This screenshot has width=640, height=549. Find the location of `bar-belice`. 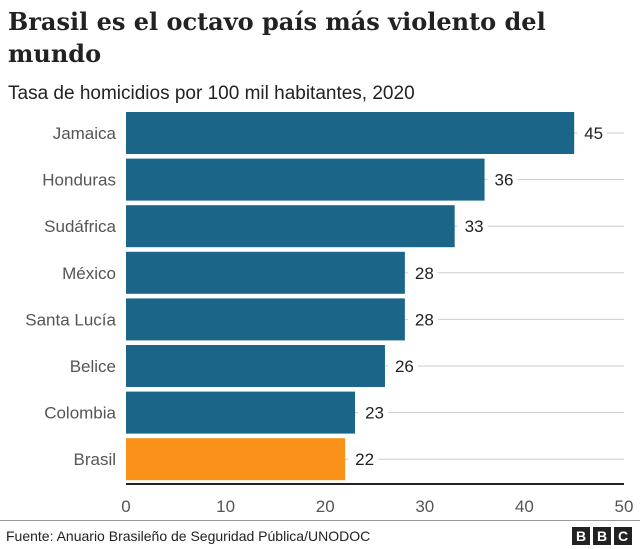

bar-belice is located at coordinates (255, 366).